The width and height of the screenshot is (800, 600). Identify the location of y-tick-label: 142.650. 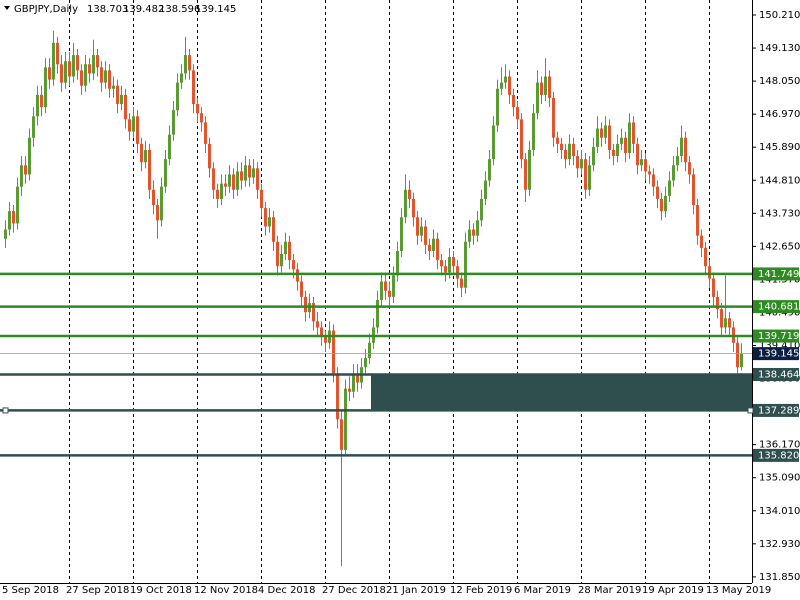
(779, 246).